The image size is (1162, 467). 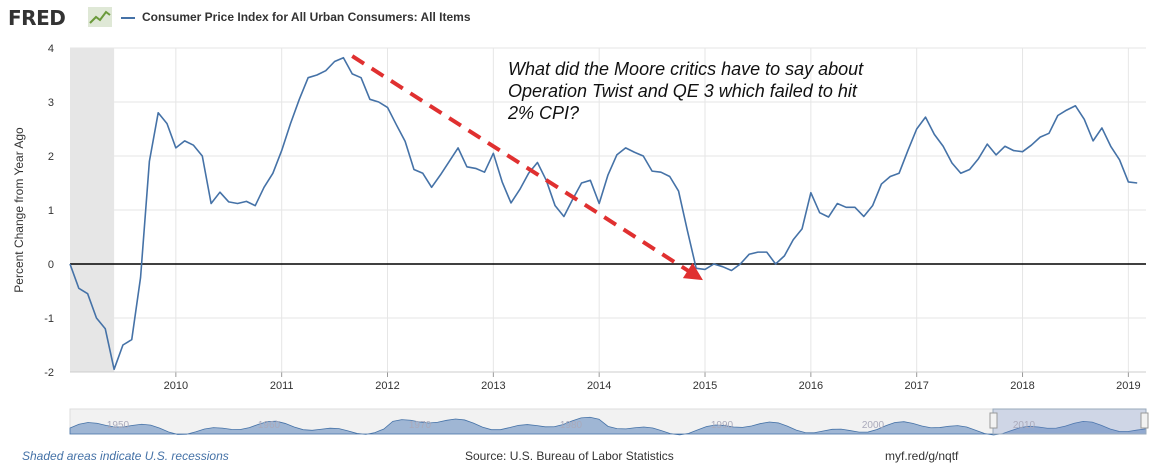 I want to click on navigator-year-label: 1980, so click(x=571, y=425).